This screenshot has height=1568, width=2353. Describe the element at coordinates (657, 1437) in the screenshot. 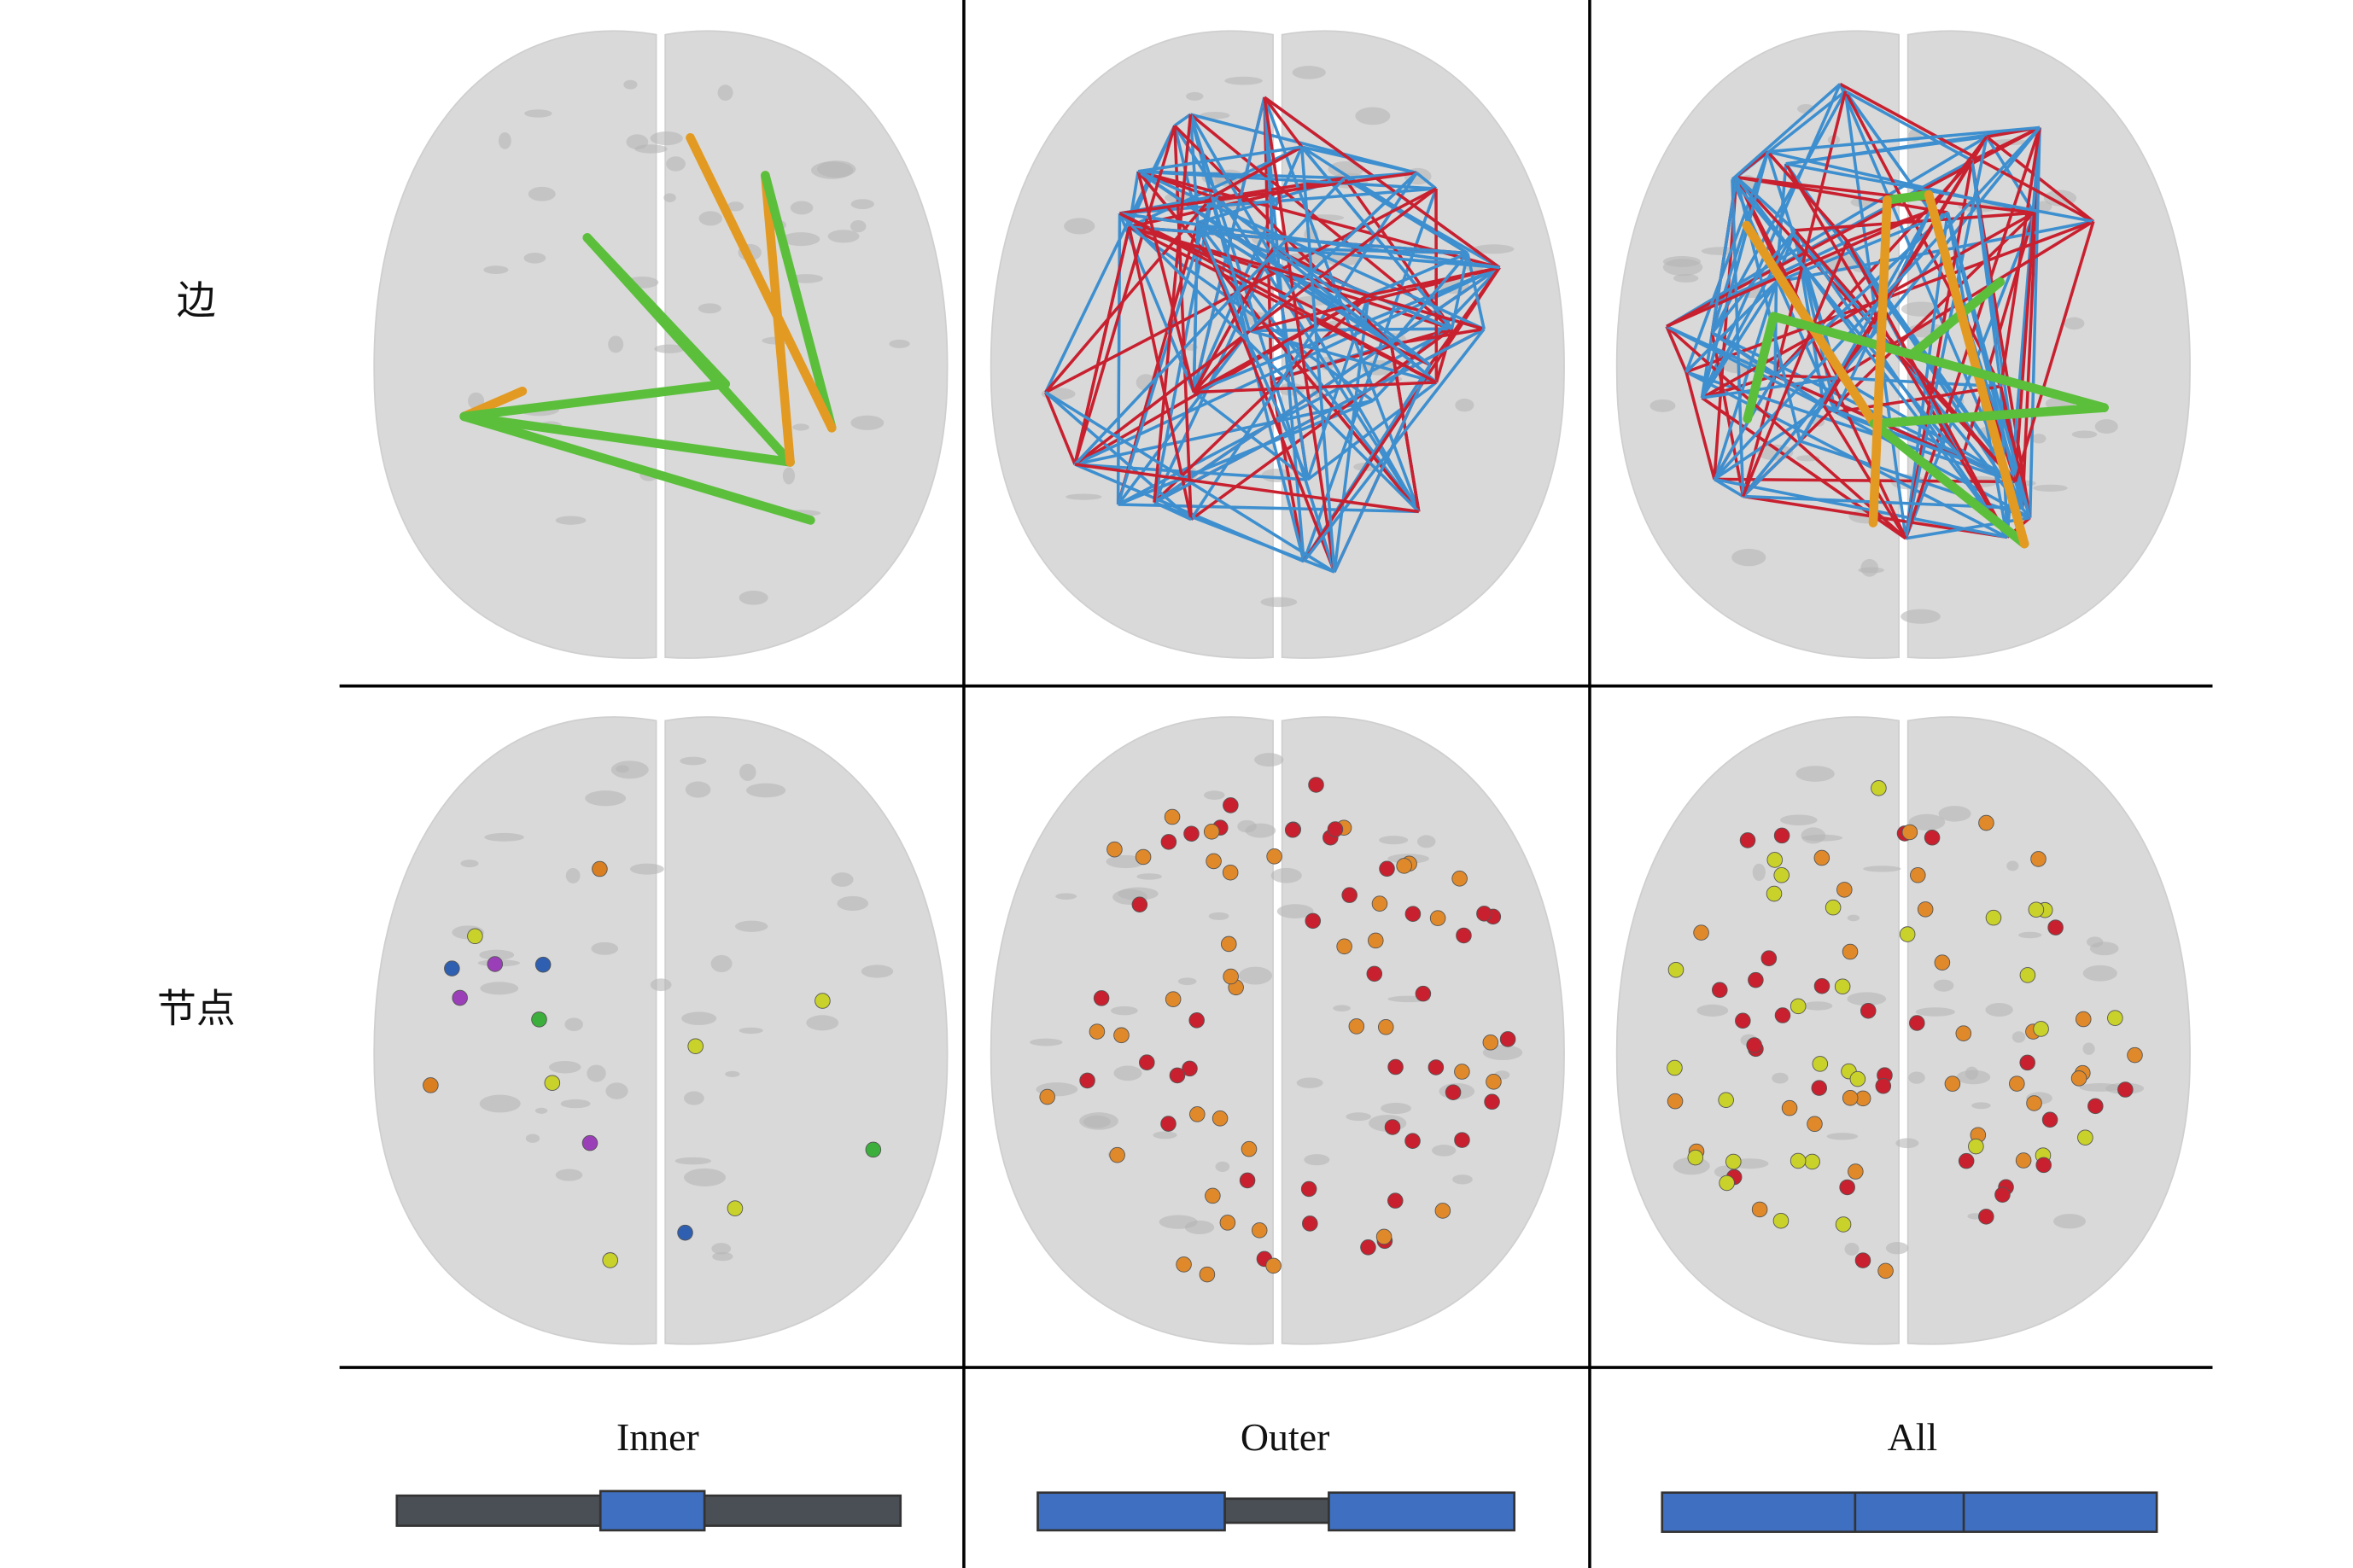

I see `column-label: Inner` at that location.